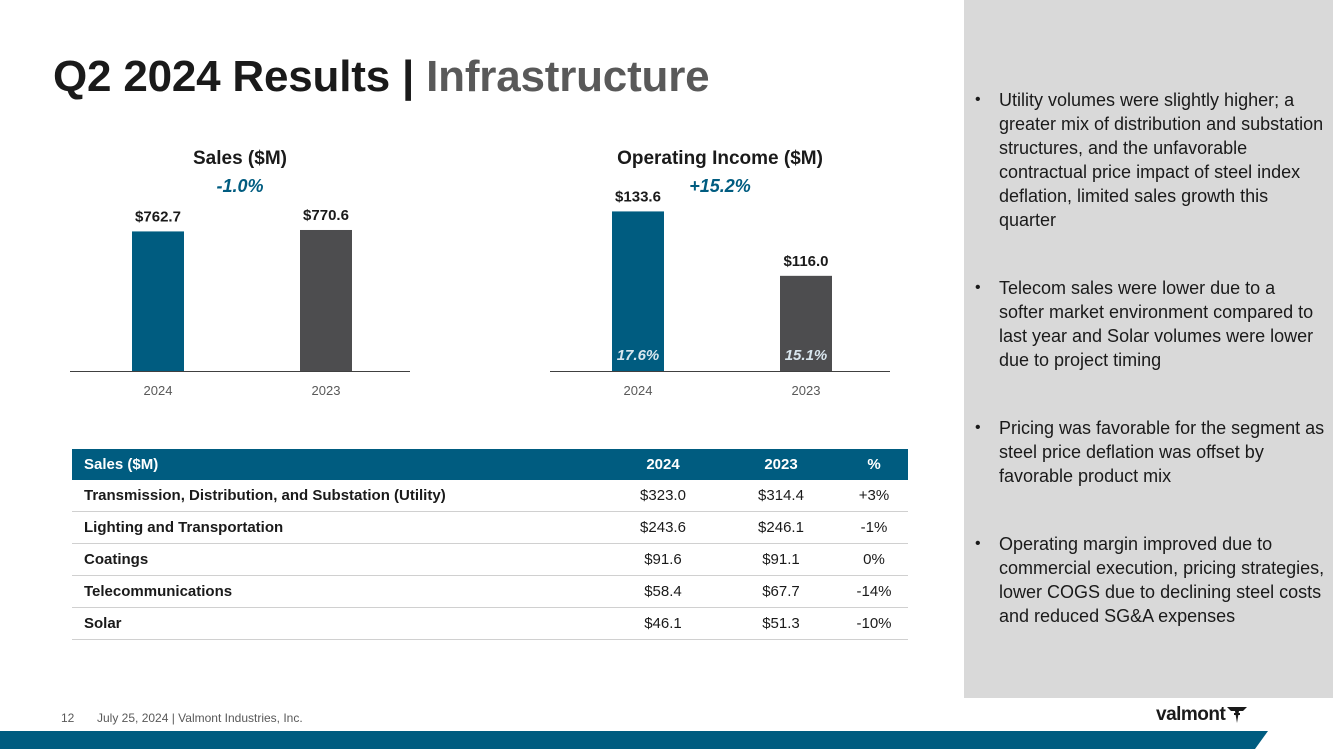 This screenshot has width=1333, height=749. What do you see at coordinates (781, 496) in the screenshot?
I see `row-value-2023: $314.4` at bounding box center [781, 496].